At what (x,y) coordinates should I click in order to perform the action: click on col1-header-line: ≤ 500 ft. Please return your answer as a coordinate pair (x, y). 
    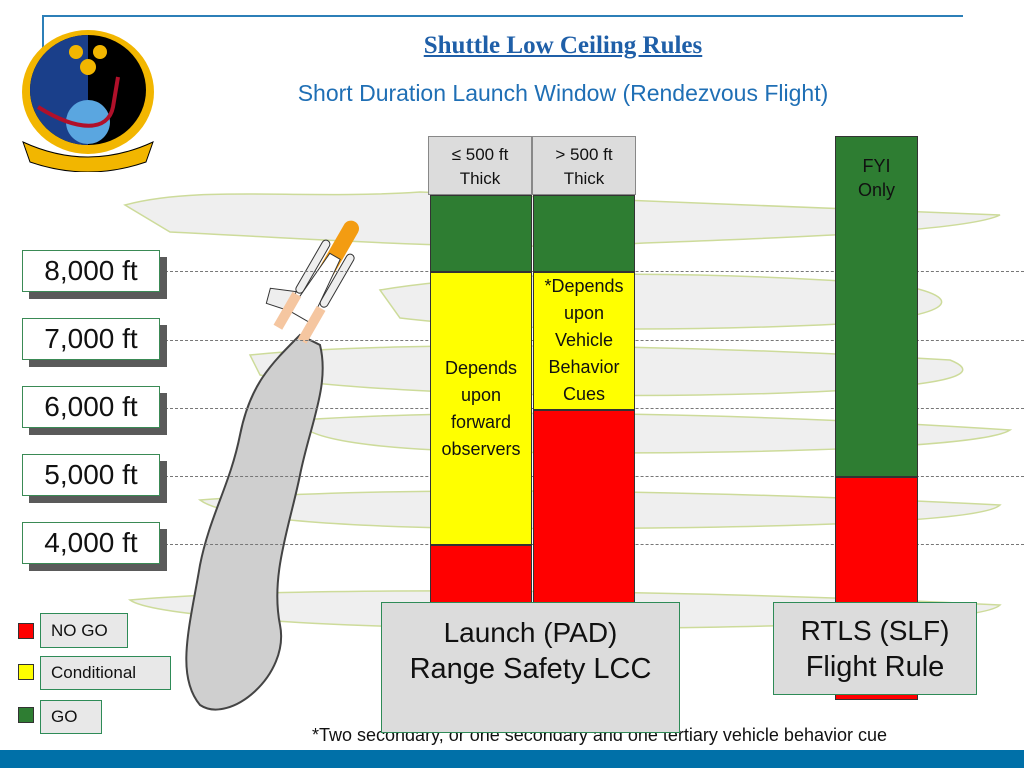
    Looking at the image, I should click on (480, 154).